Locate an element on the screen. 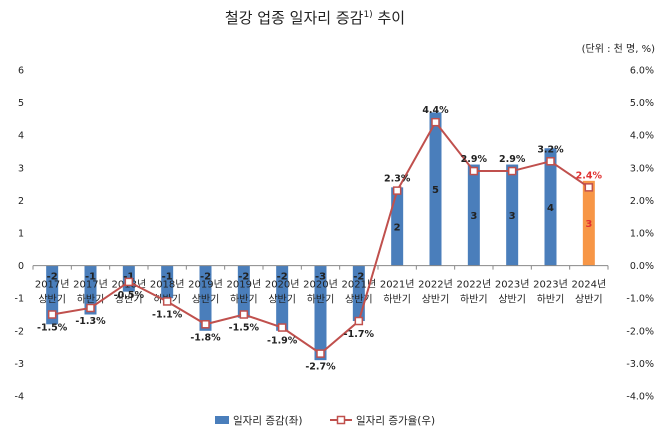 The image size is (659, 437). right-axis-tick: 1.0% is located at coordinates (642, 234).